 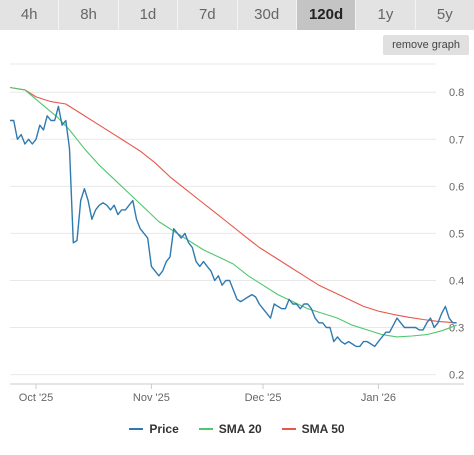 What do you see at coordinates (136, 429) in the screenshot?
I see `legend-swatch-price` at bounding box center [136, 429].